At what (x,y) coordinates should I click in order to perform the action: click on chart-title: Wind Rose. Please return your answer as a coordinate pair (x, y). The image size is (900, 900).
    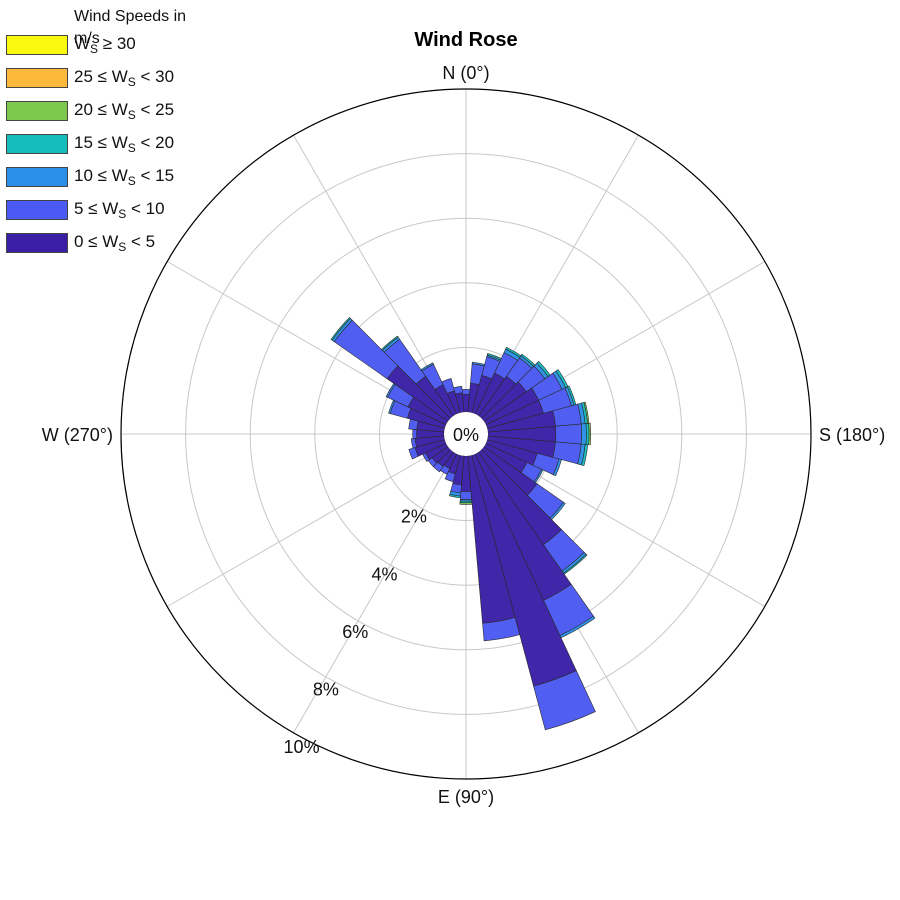
    Looking at the image, I should click on (465, 40).